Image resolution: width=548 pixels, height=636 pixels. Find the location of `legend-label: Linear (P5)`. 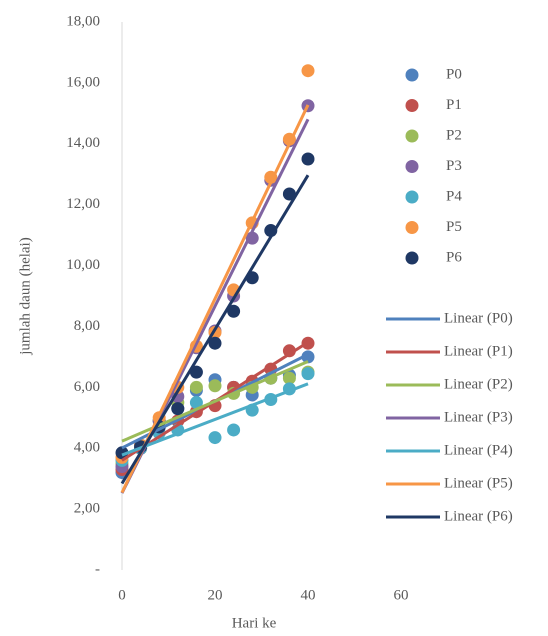

legend-label: Linear (P5) is located at coordinates (478, 483).